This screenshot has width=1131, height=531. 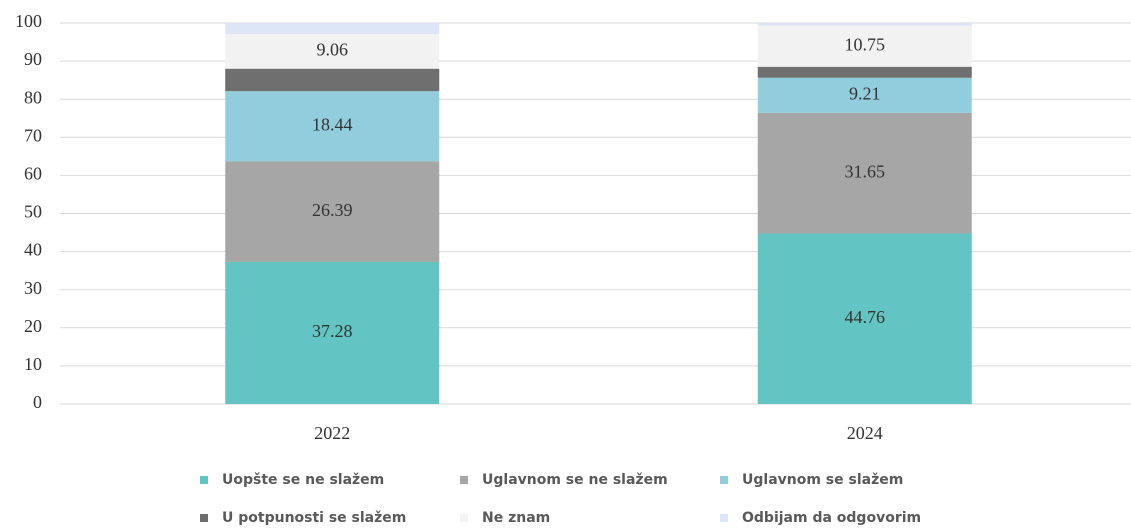 I want to click on y-tick-label: 80, so click(x=33, y=97).